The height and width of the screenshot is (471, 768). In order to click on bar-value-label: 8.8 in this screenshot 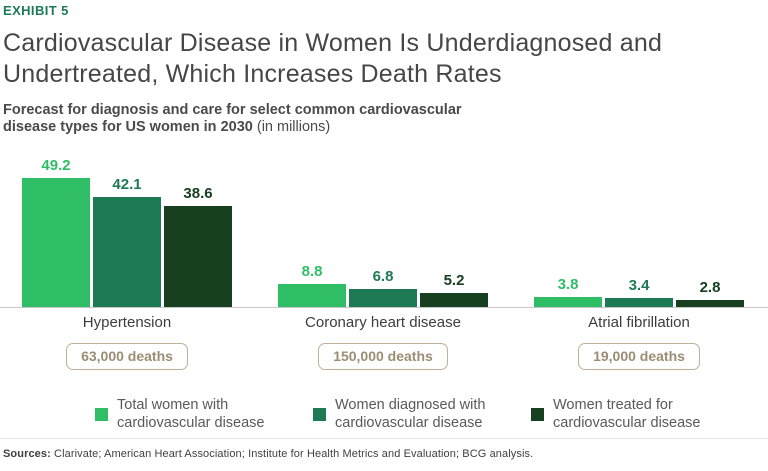, I will do `click(312, 271)`.